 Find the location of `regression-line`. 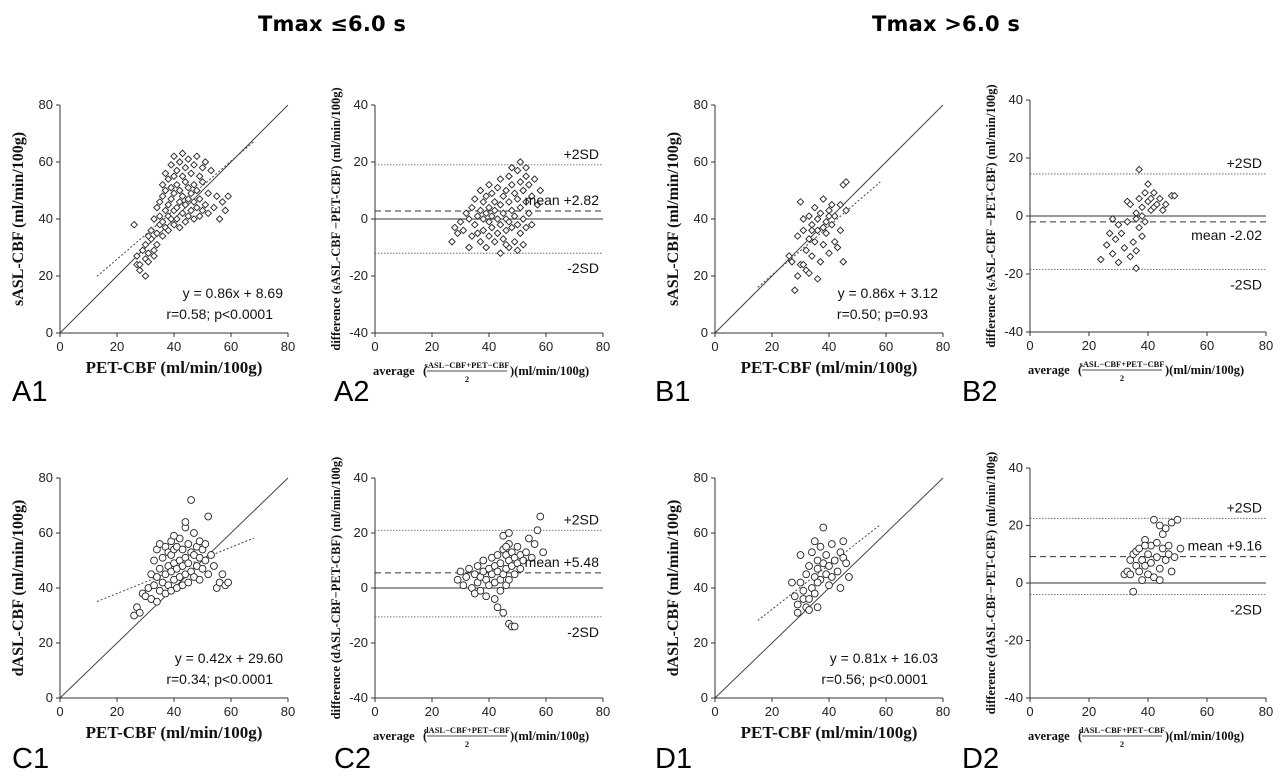

regression-line is located at coordinates (175, 209).